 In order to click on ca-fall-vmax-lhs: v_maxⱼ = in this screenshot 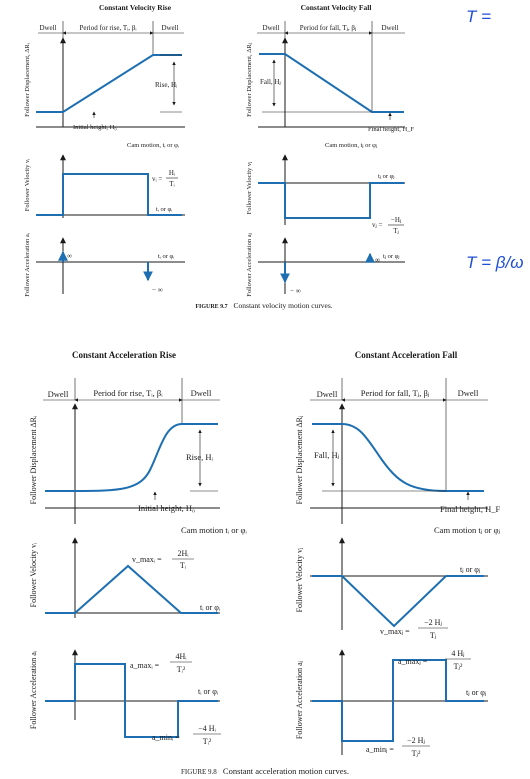, I will do `click(395, 631)`.